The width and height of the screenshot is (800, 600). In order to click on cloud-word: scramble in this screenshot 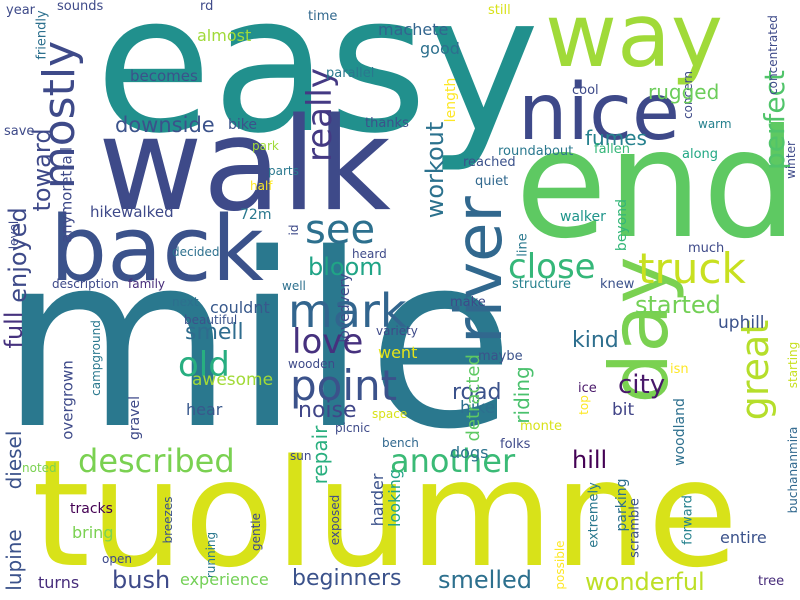, I will do `click(635, 528)`.